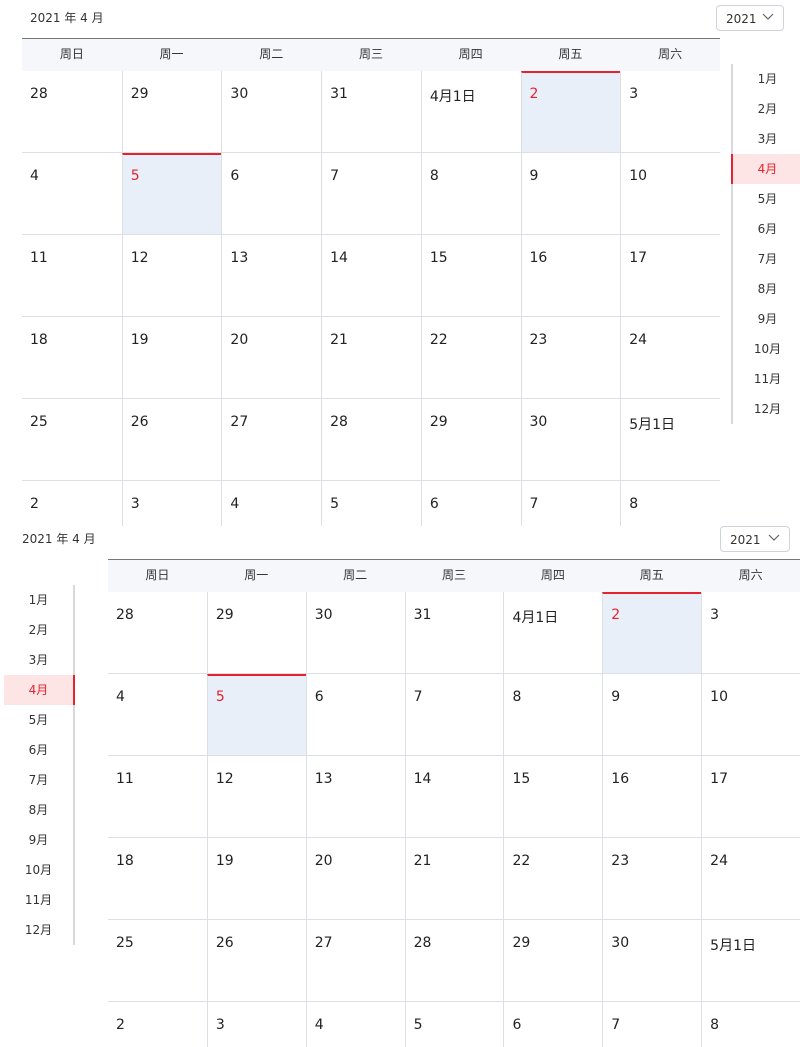  I want to click on day-cell: 10, so click(750, 714).